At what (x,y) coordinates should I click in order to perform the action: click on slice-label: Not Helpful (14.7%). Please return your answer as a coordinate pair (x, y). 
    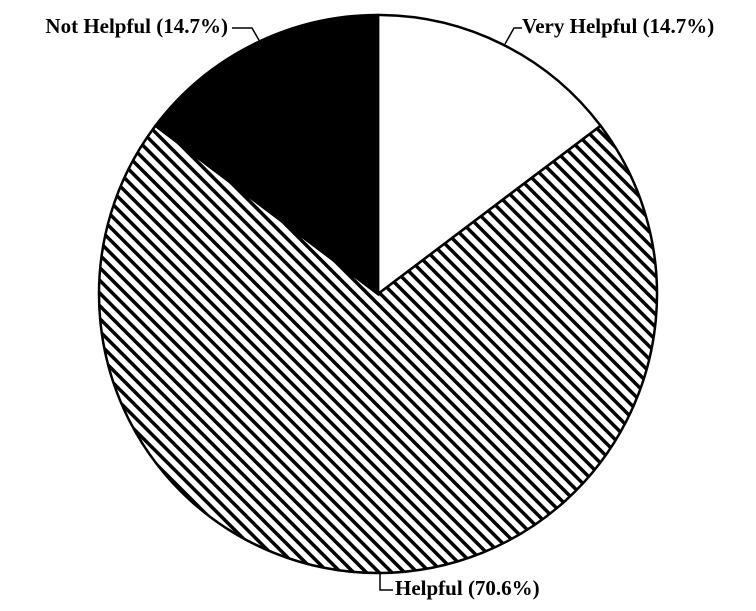
    Looking at the image, I should click on (136, 26).